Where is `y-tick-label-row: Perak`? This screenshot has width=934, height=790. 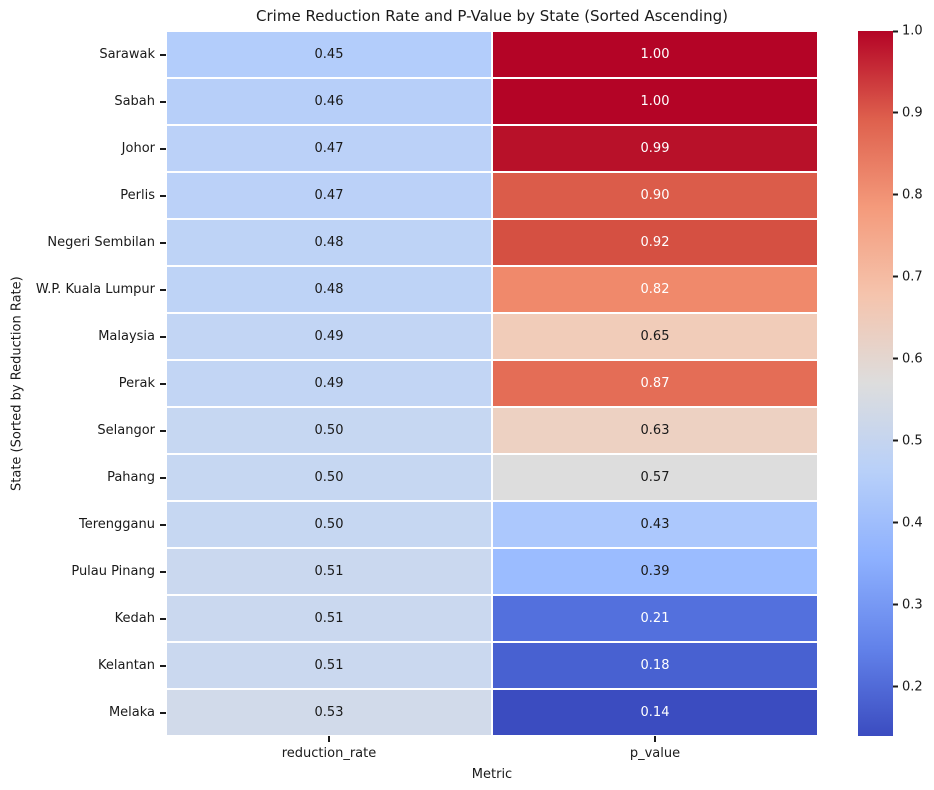
y-tick-label-row: Perak is located at coordinates (83, 383).